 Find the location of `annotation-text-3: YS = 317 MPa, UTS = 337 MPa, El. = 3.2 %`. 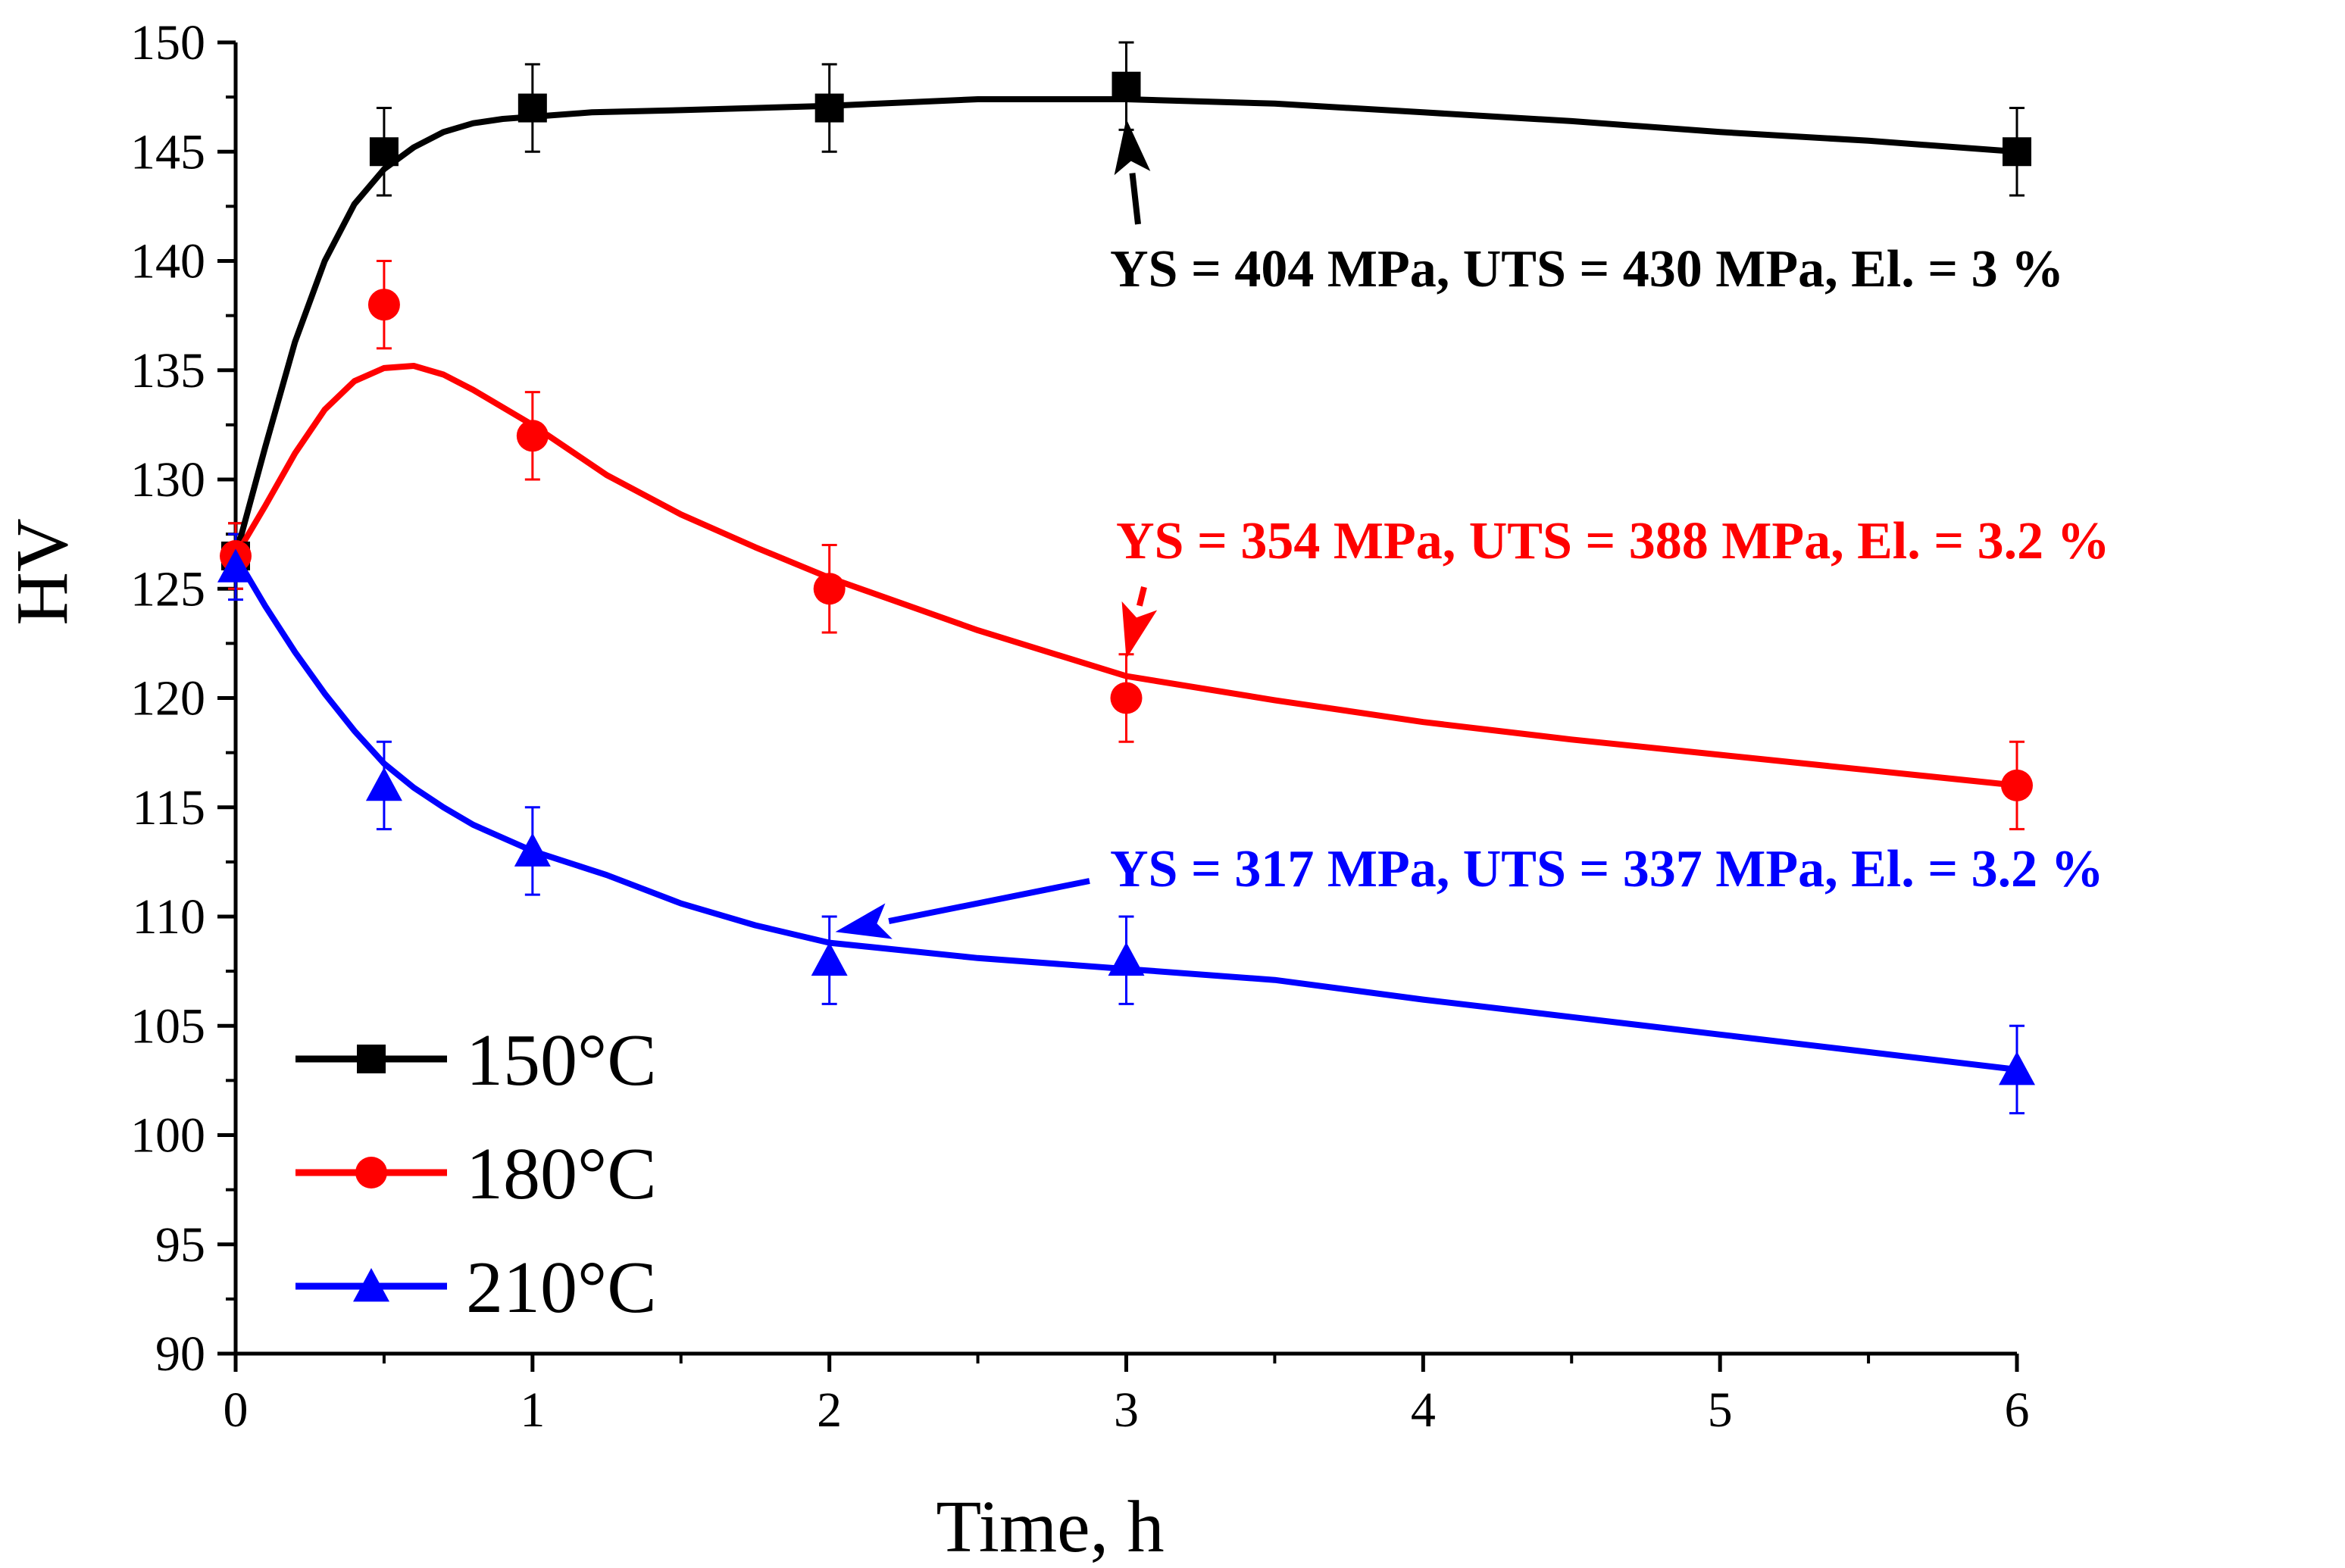

annotation-text-3: YS = 317 MPa, UTS = 337 MPa, El. = 3.2 % is located at coordinates (1607, 869).